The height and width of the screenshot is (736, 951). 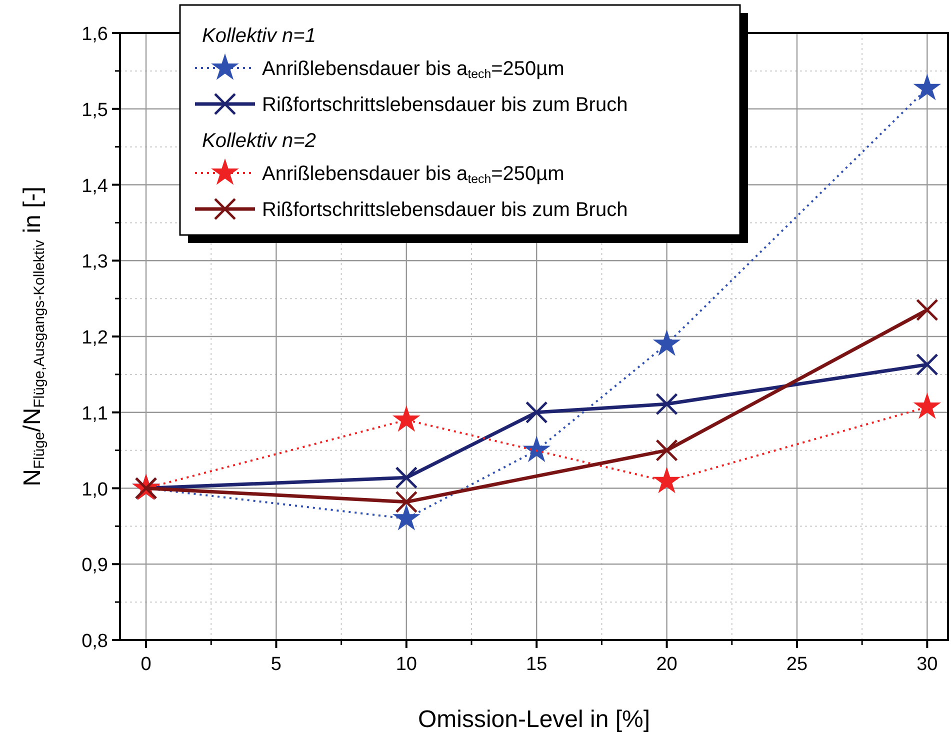 What do you see at coordinates (276, 664) in the screenshot?
I see `x-tick-label: 5` at bounding box center [276, 664].